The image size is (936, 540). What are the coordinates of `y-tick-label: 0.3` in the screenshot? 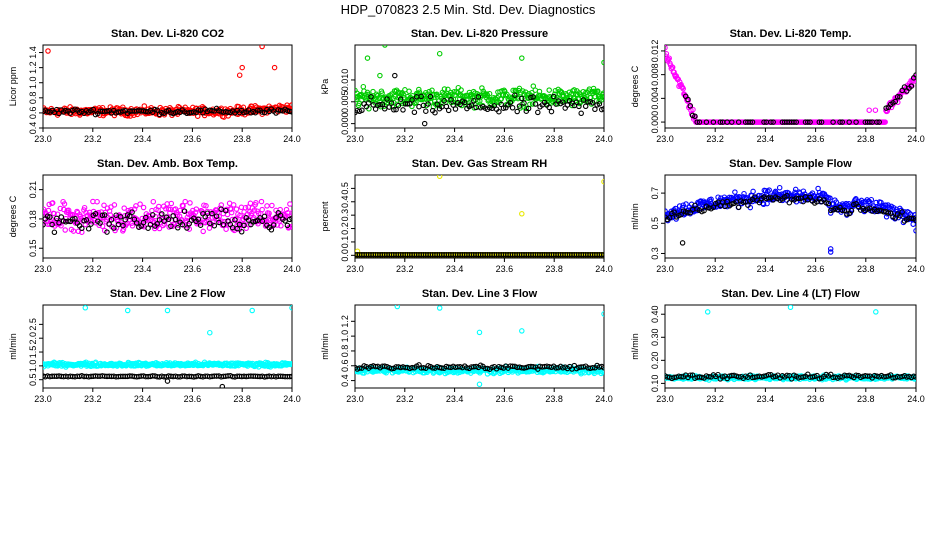 It's located at (655, 253).